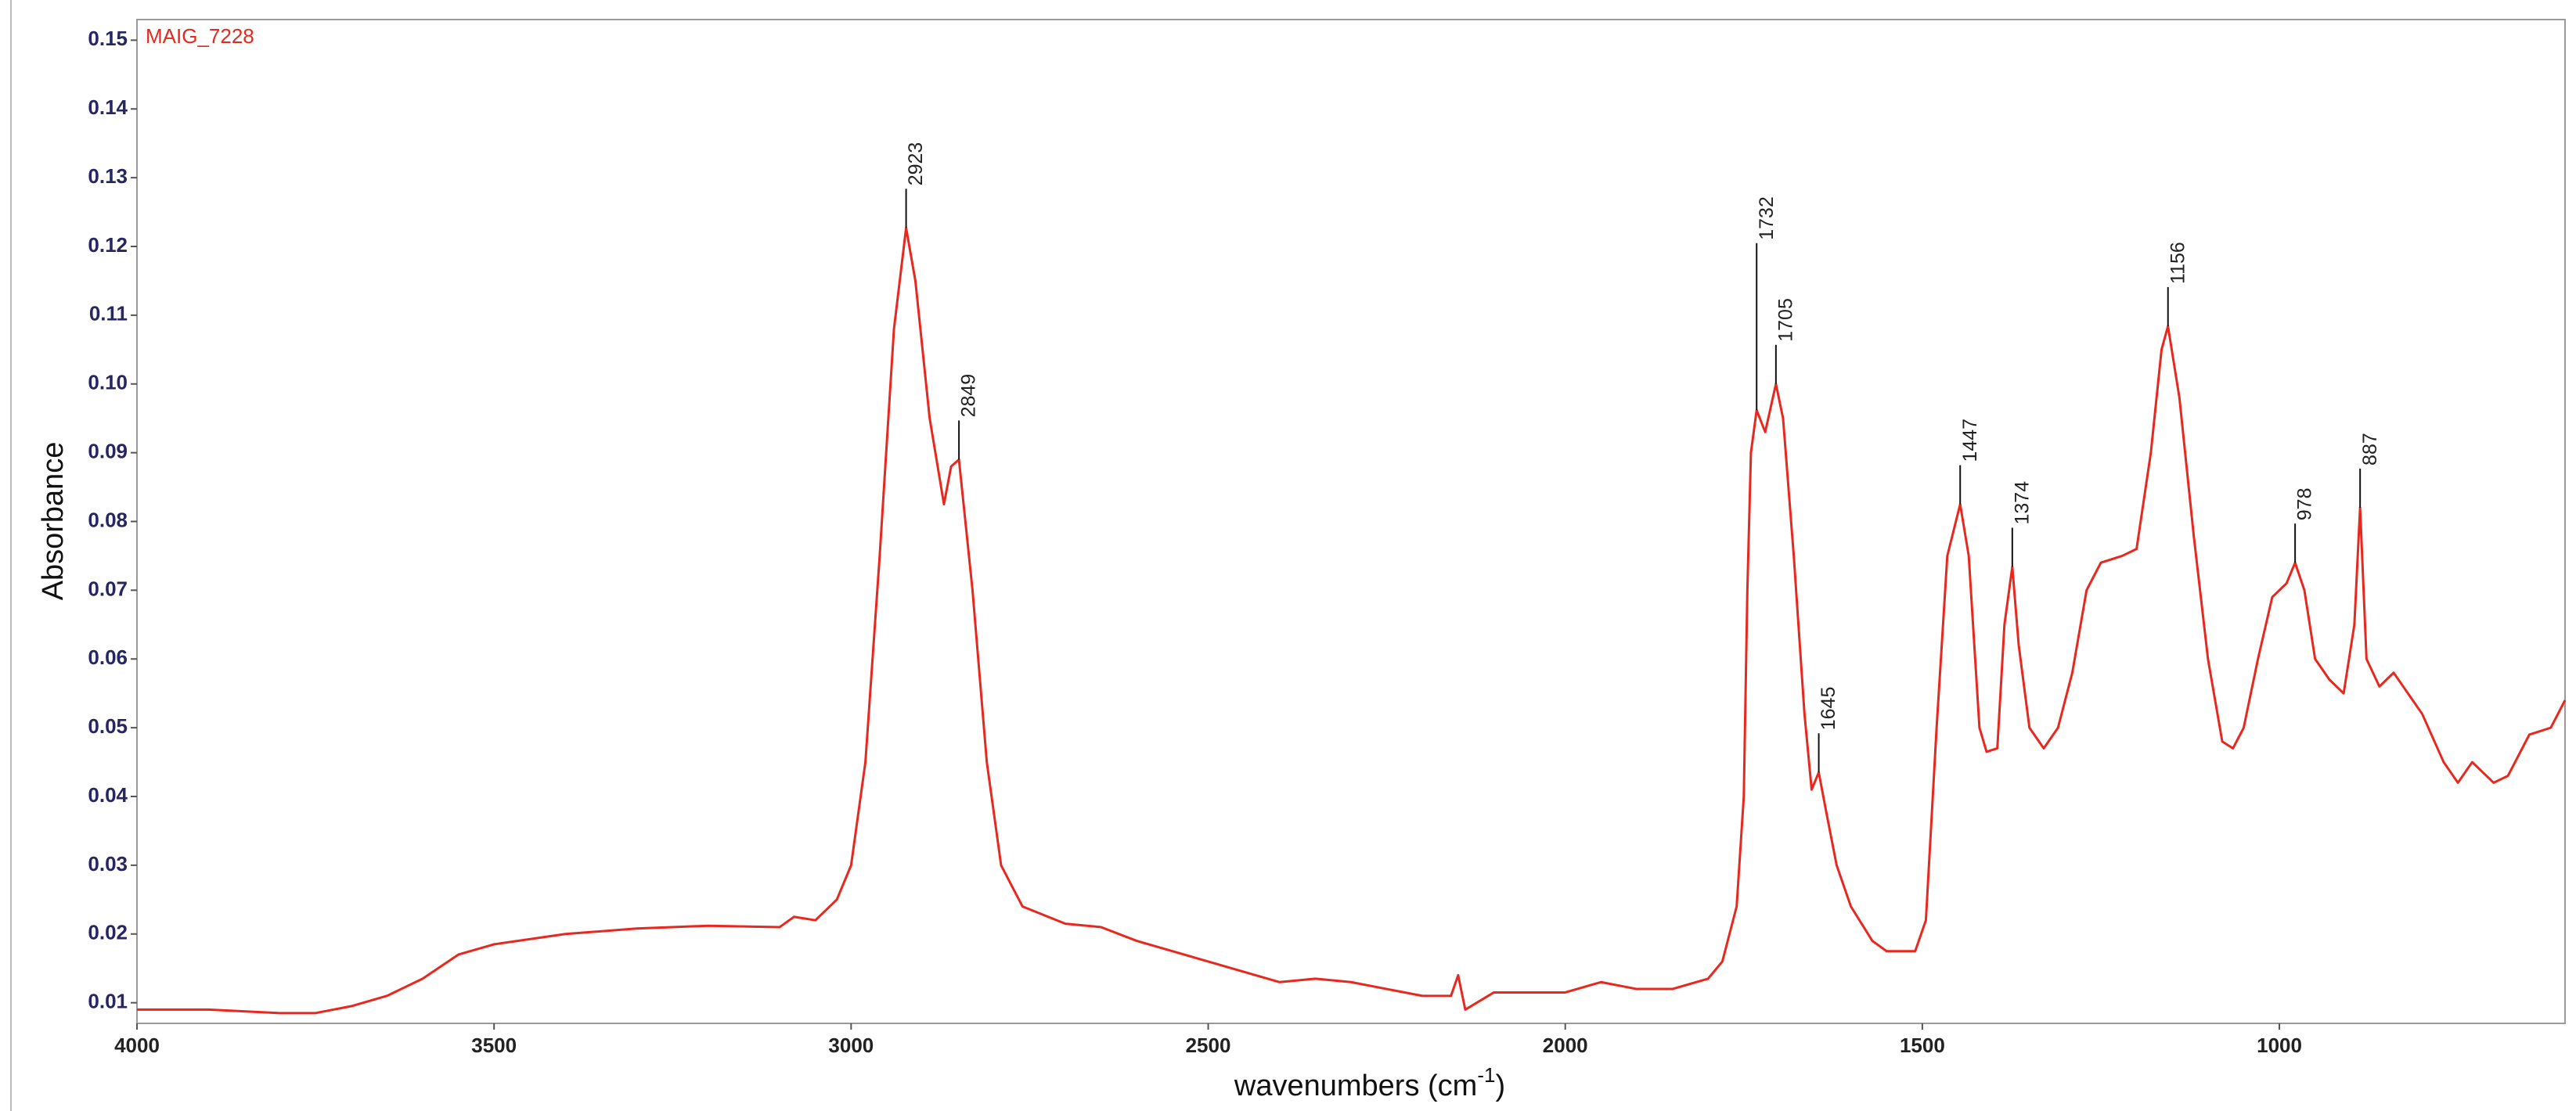 The height and width of the screenshot is (1111, 2576). I want to click on x-tick-label: 4000, so click(137, 1045).